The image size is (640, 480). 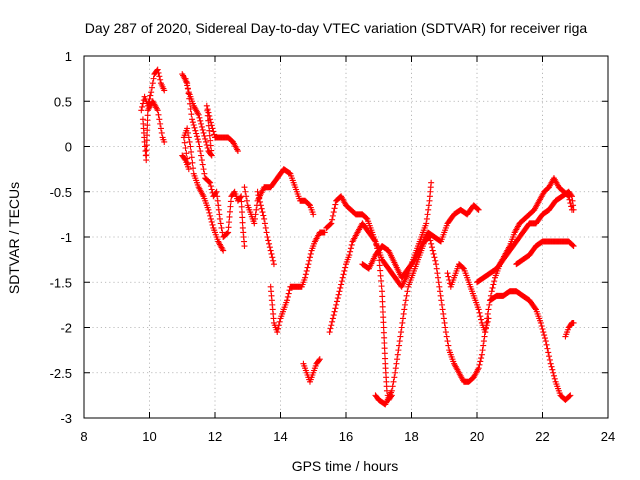 I want to click on series-track-i, so click(x=311, y=370).